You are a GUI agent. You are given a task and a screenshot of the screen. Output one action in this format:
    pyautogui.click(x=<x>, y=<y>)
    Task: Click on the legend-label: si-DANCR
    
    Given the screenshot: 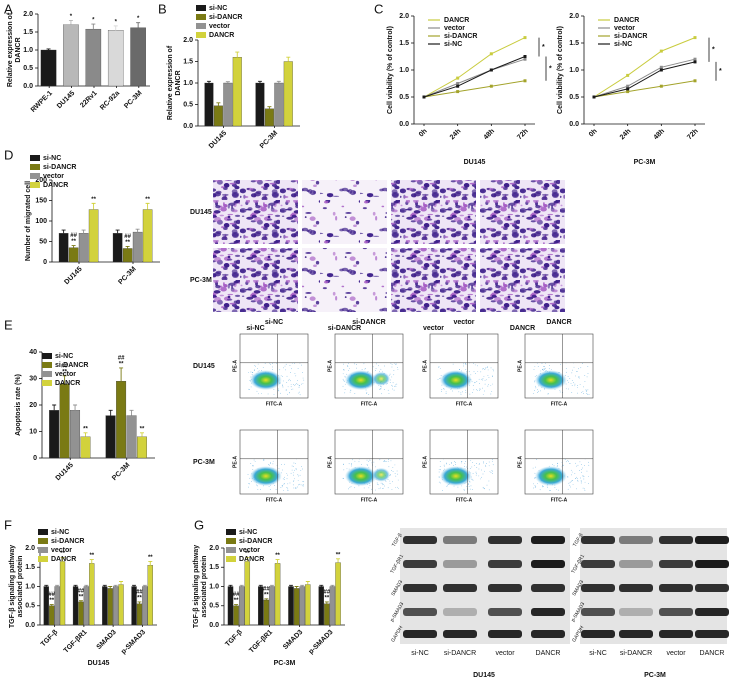 What is the action you would take?
    pyautogui.click(x=67, y=541)
    